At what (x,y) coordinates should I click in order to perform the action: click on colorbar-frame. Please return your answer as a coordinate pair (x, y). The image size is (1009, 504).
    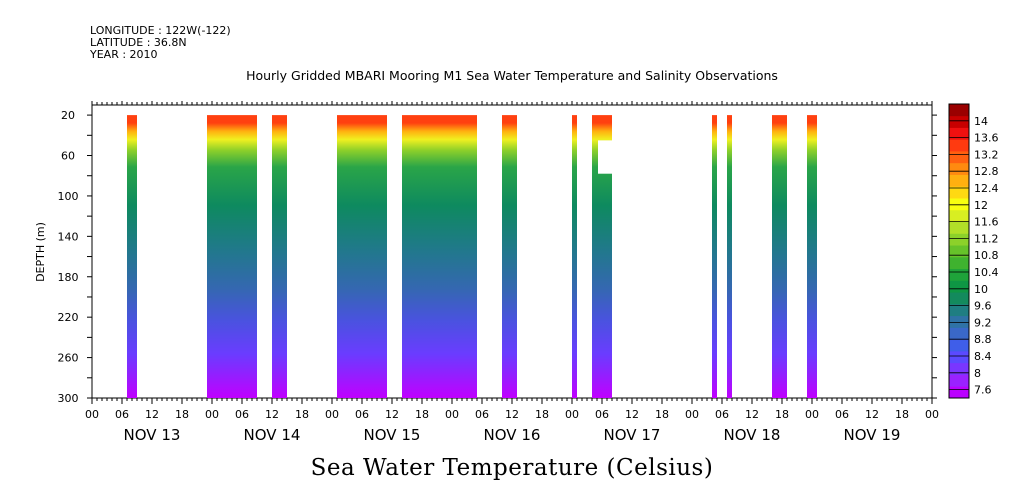
    Looking at the image, I should click on (959, 251).